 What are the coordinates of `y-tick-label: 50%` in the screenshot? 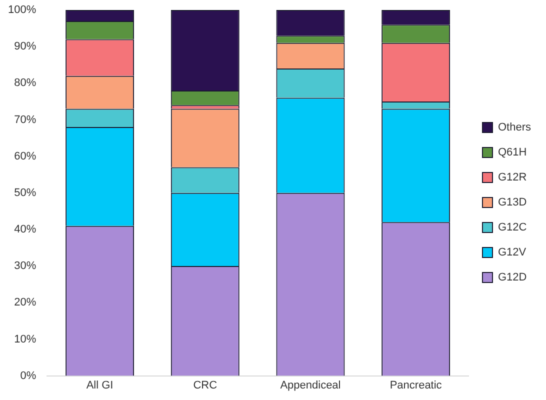 It's located at (25, 192).